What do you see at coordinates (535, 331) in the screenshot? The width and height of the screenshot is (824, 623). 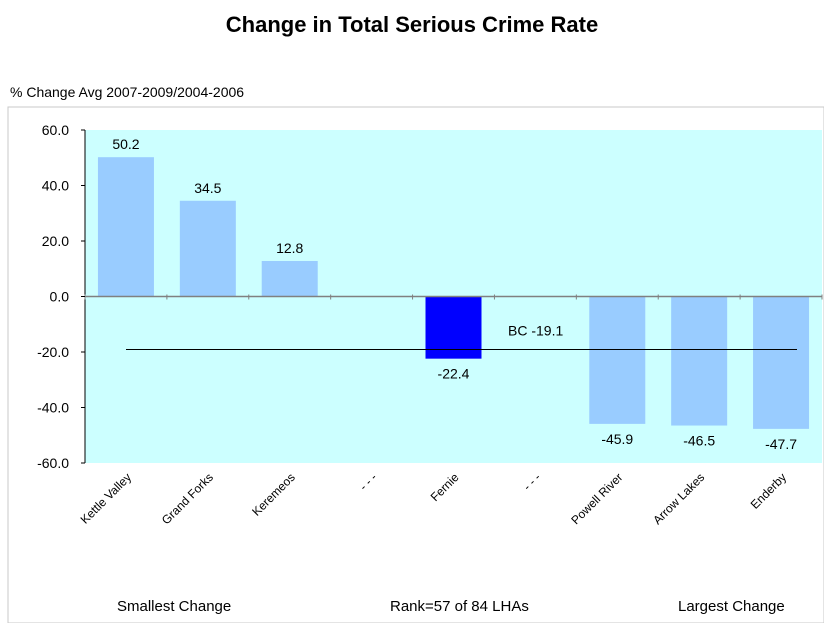 I see `reference-line-label: BC -19.1` at bounding box center [535, 331].